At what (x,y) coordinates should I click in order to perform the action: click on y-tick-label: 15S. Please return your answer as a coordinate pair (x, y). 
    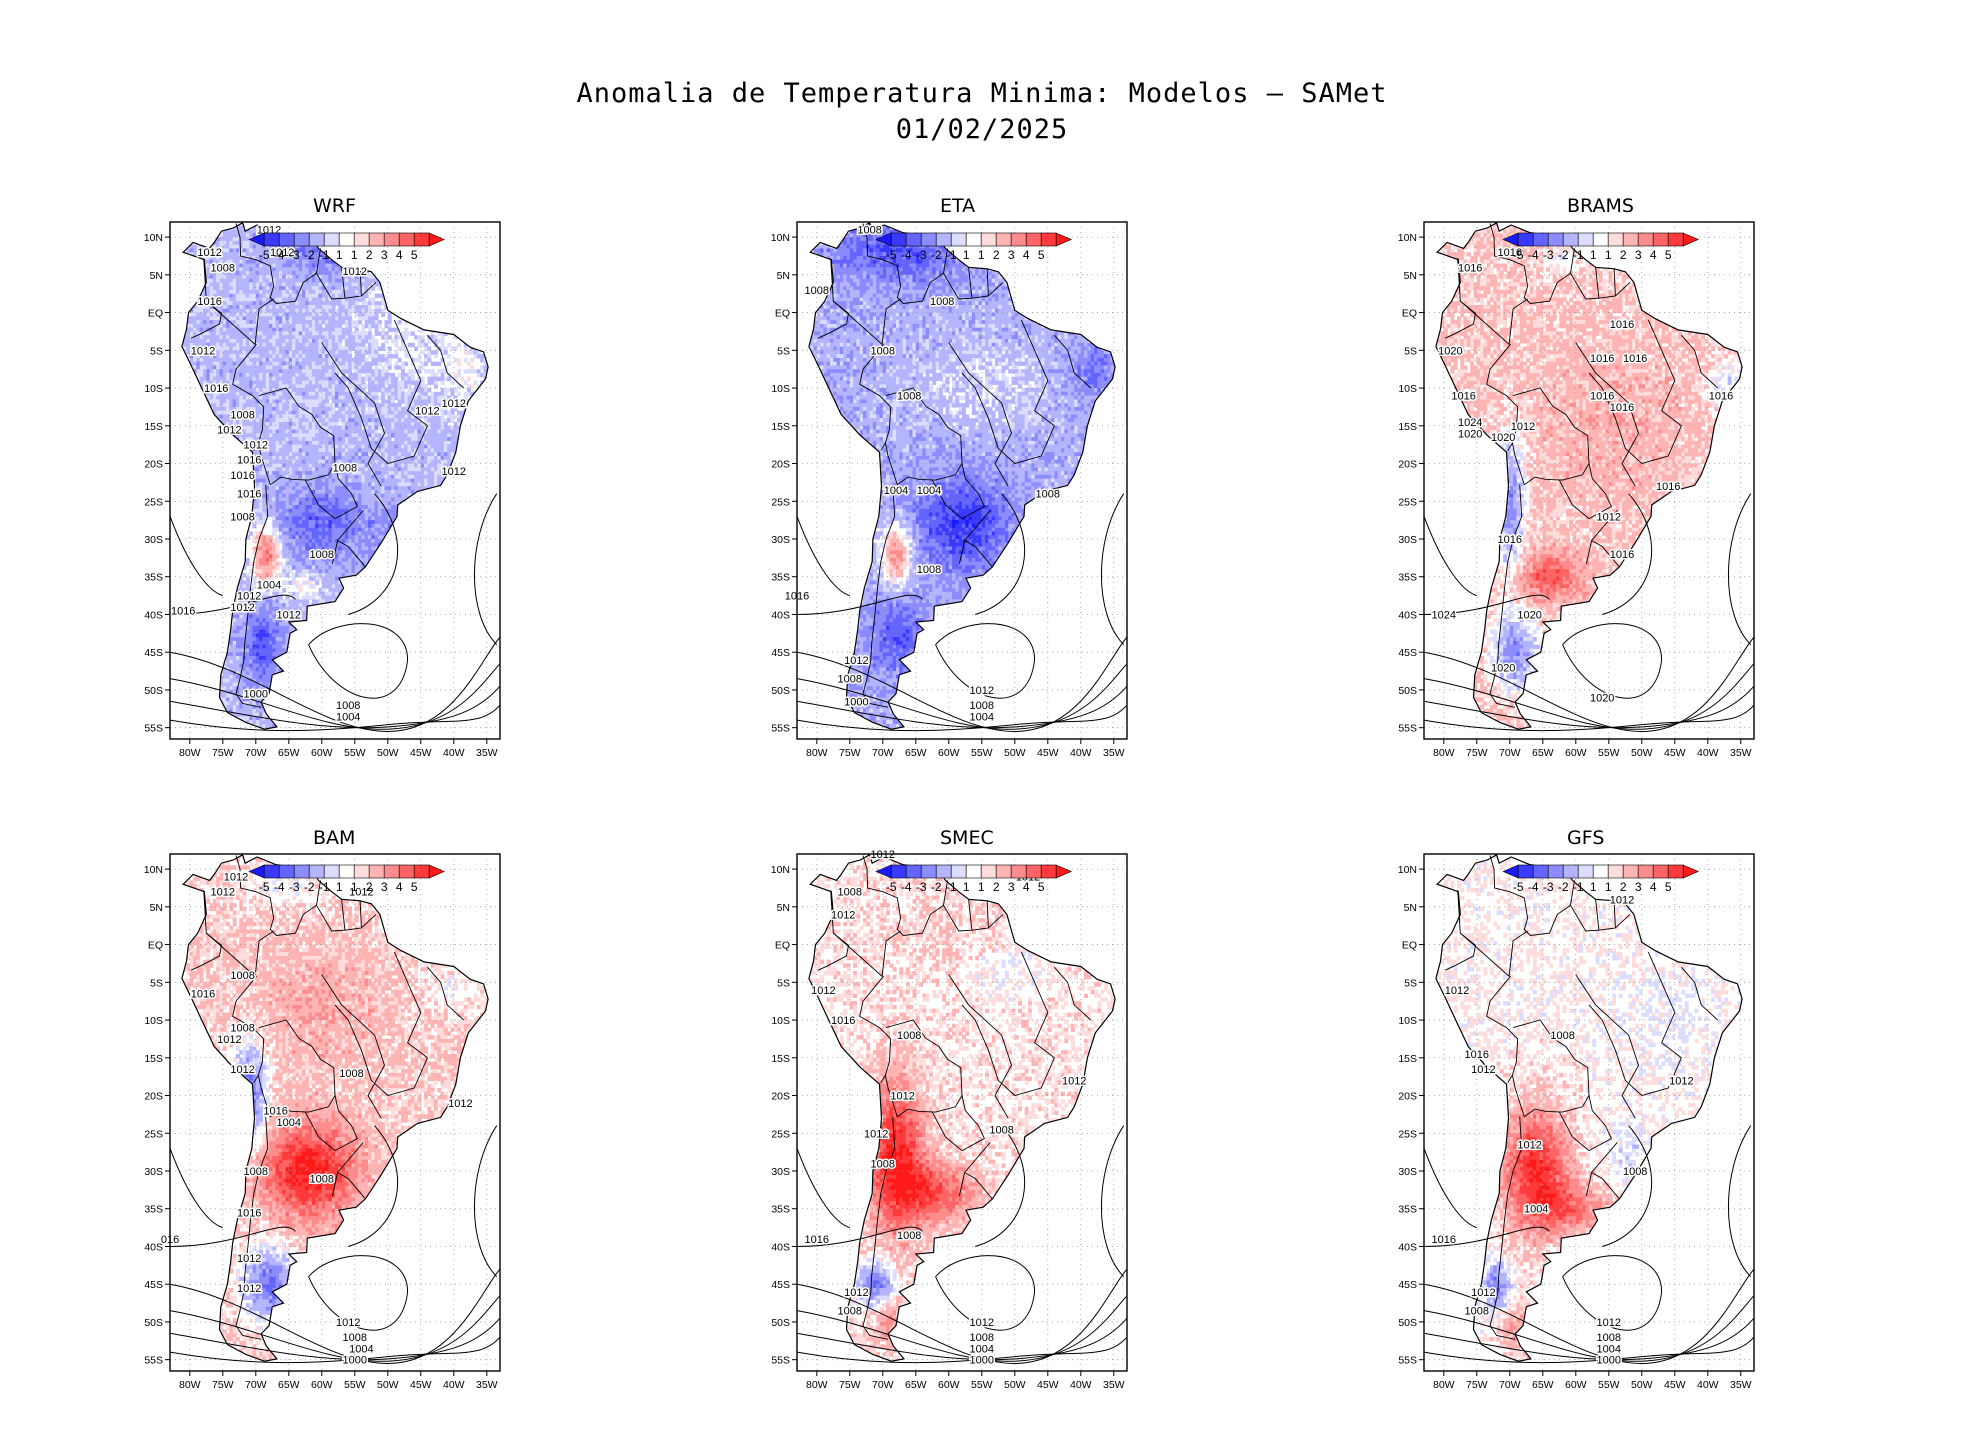
    Looking at the image, I should click on (780, 1059).